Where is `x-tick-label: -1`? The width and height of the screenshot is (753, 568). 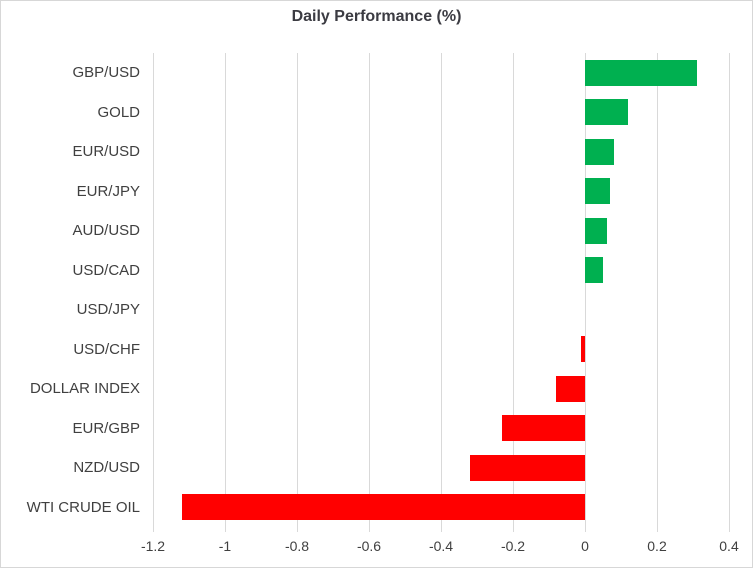
x-tick-label: -1 is located at coordinates (225, 546).